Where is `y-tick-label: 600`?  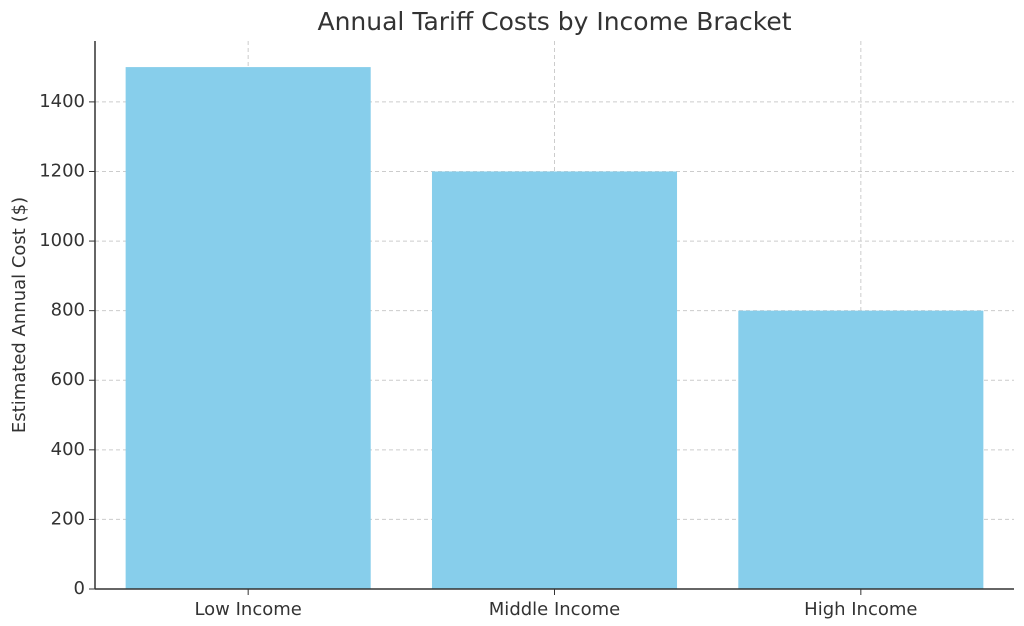 y-tick-label: 600 is located at coordinates (68, 379).